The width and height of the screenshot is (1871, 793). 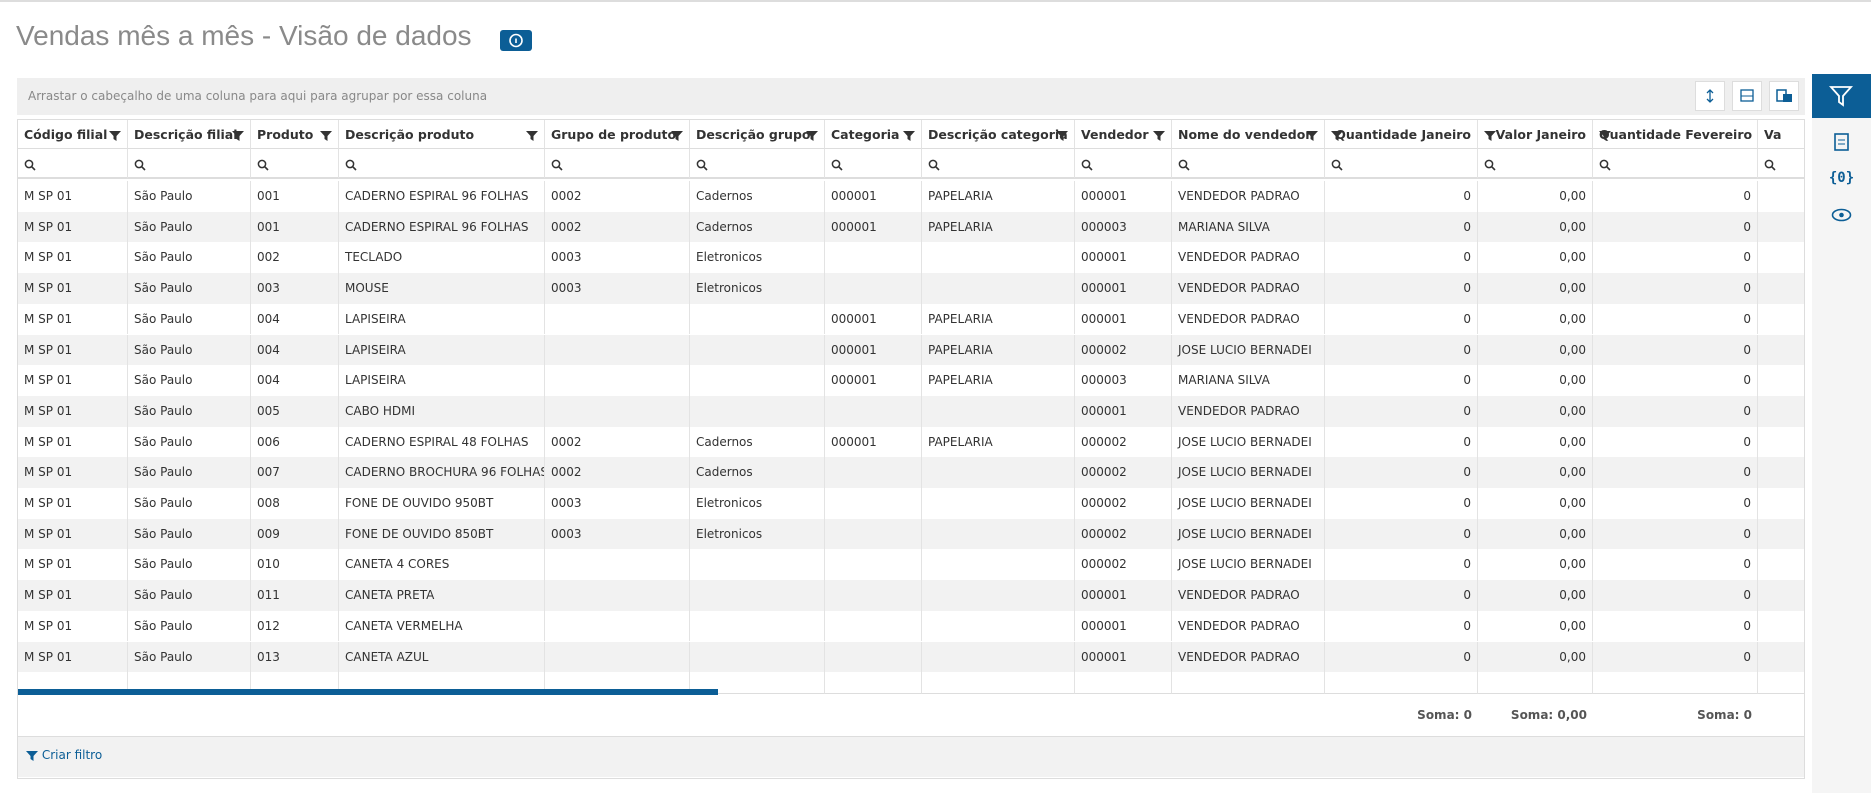 What do you see at coordinates (617, 503) in the screenshot?
I see `table-cell: 0003` at bounding box center [617, 503].